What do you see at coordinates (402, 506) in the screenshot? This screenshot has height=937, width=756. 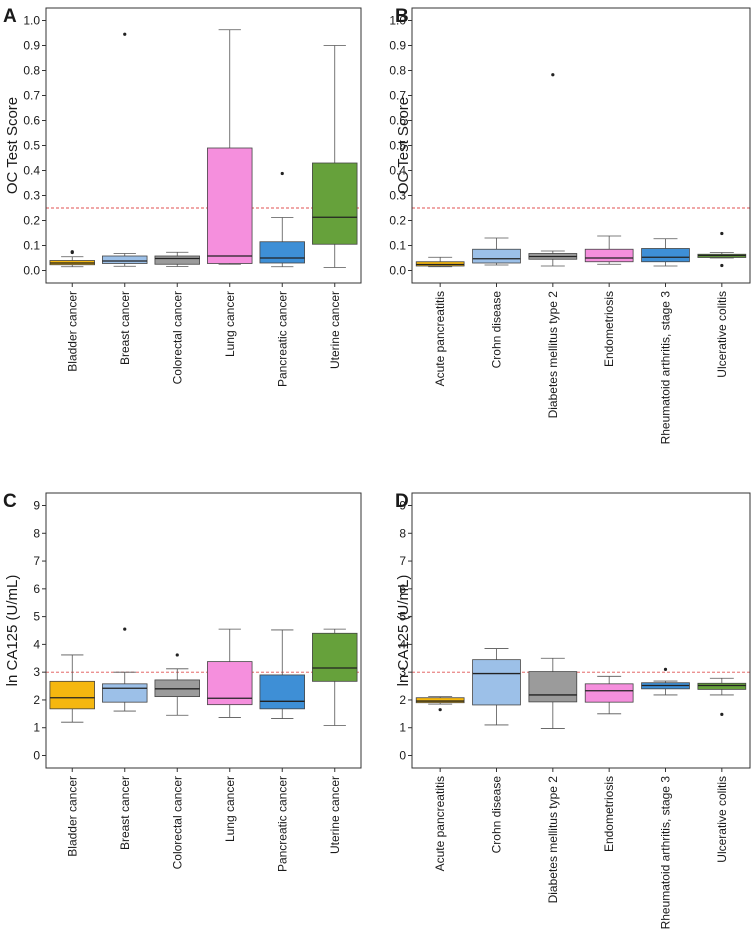 I see `y-tick-label: 9` at bounding box center [402, 506].